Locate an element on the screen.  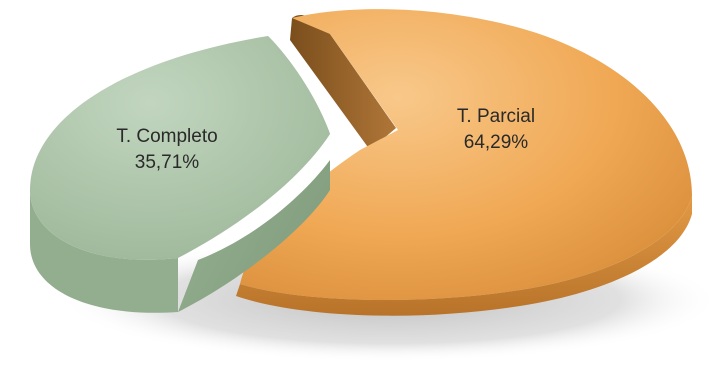
label-t-completo-name: T. Completo is located at coordinates (166, 136).